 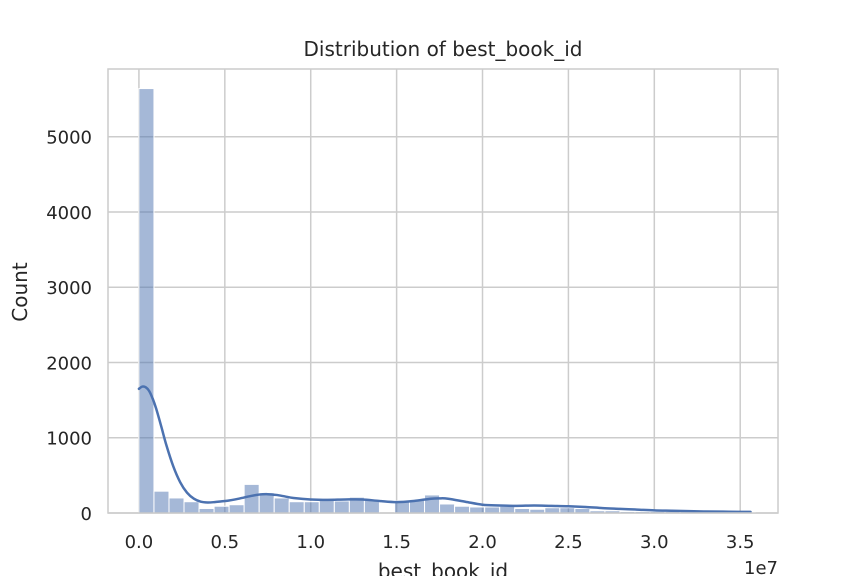 What do you see at coordinates (440, 542) in the screenshot?
I see `x-tick-labels: 0.0 0.5 1.0 1.5 2.0 2.5 3.0 3.5` at bounding box center [440, 542].